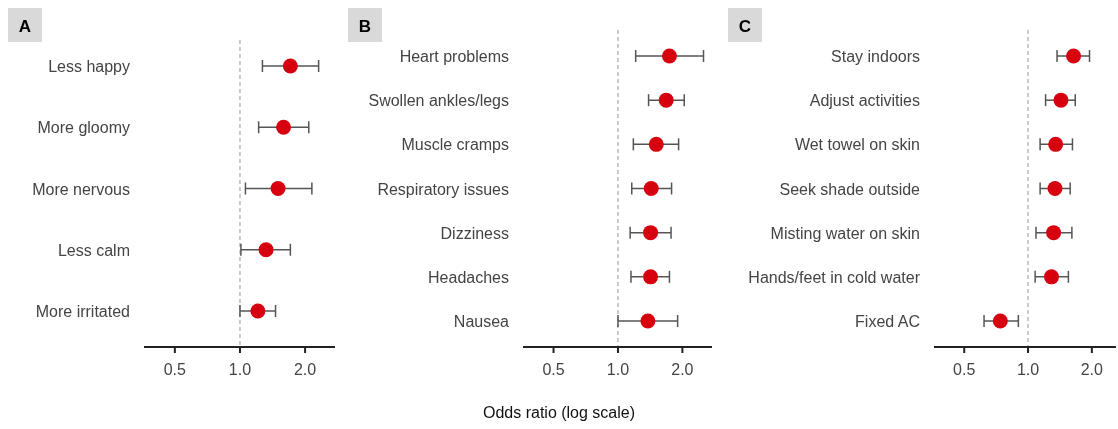  What do you see at coordinates (834, 277) in the screenshot?
I see `y-tick-label: Hands/feet in cold water` at bounding box center [834, 277].